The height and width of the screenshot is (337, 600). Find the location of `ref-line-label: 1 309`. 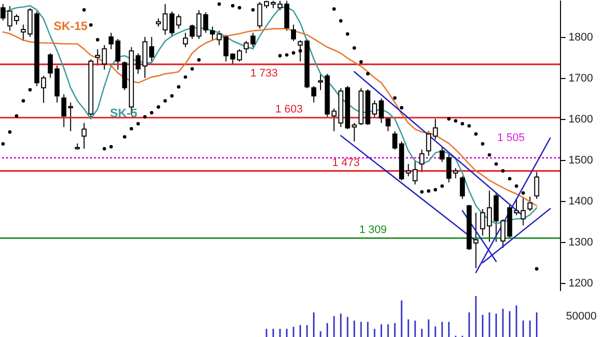

ref-line-label: 1 309 is located at coordinates (373, 230).